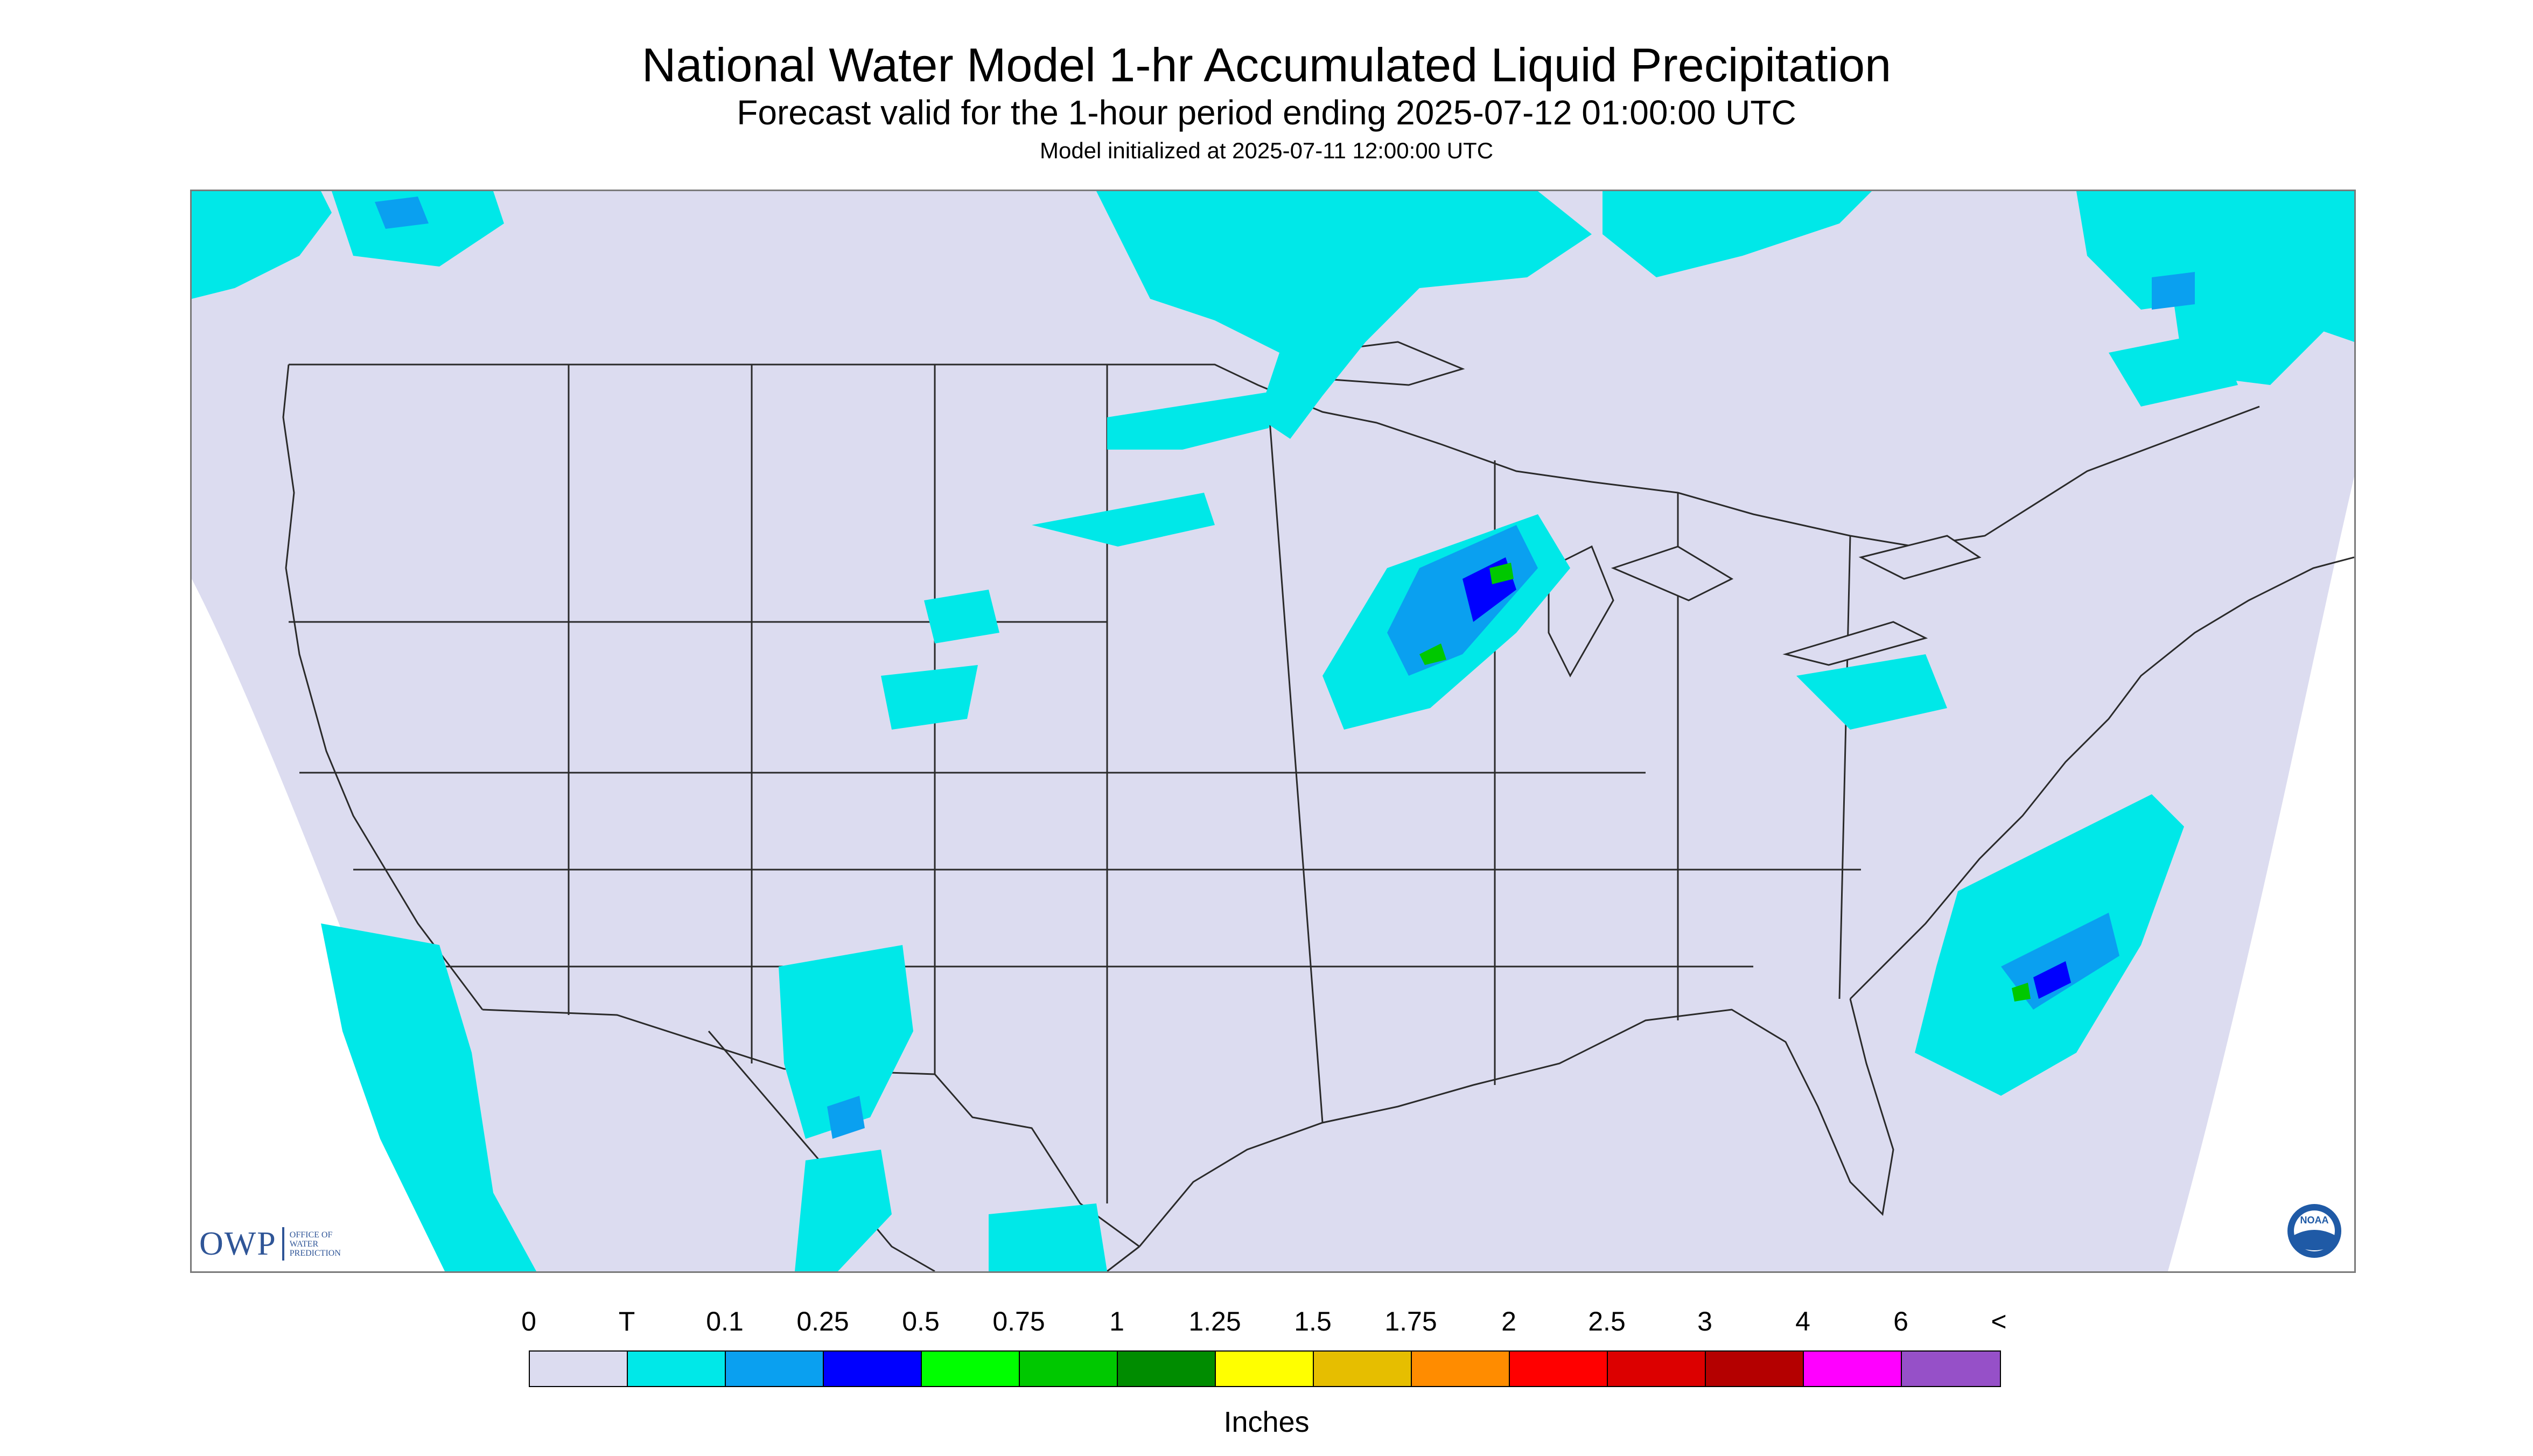 This screenshot has width=2533, height=1456. I want to click on legend-tick-labels: 0 T 0.1 0.25 0.5 0.75 1 1.25 1.5 1.75 2 2.5 3 4 6 <, so click(1266, 1322).